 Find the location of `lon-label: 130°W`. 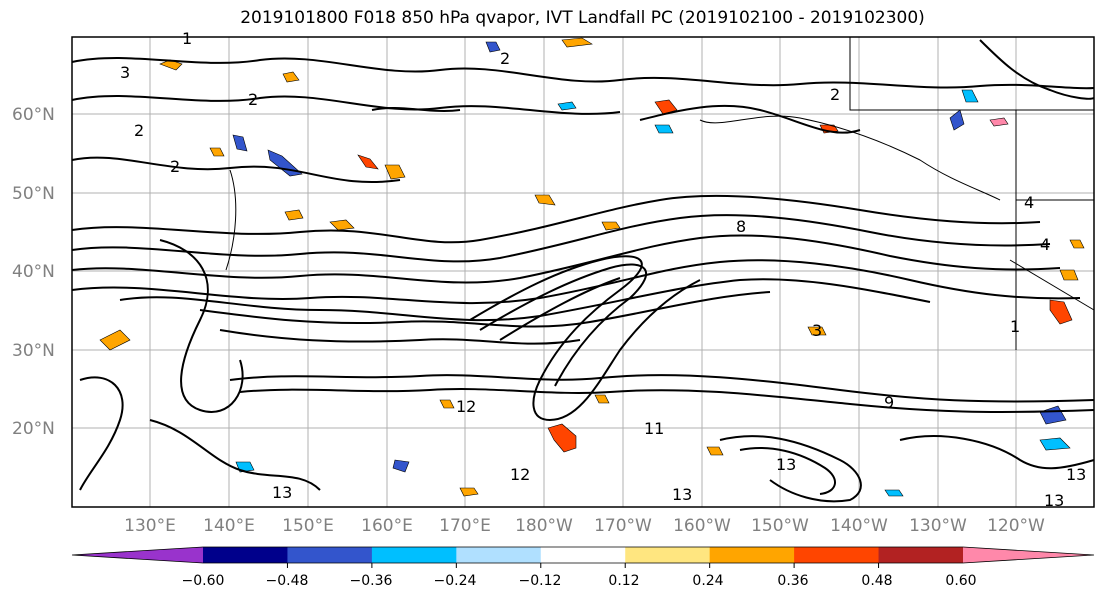

lon-label: 130°W is located at coordinates (938, 526).